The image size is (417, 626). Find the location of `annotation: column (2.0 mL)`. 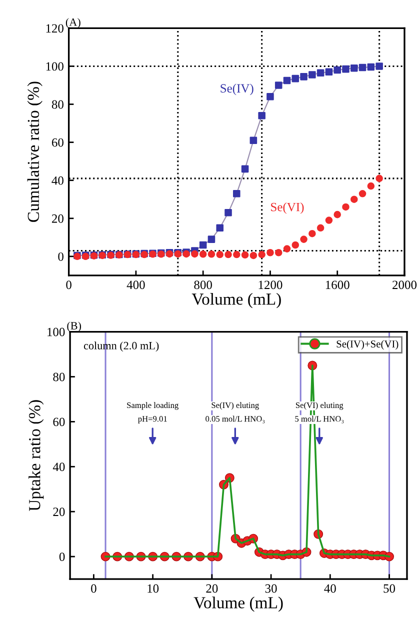

annotation: column (2.0 mL) is located at coordinates (121, 347).